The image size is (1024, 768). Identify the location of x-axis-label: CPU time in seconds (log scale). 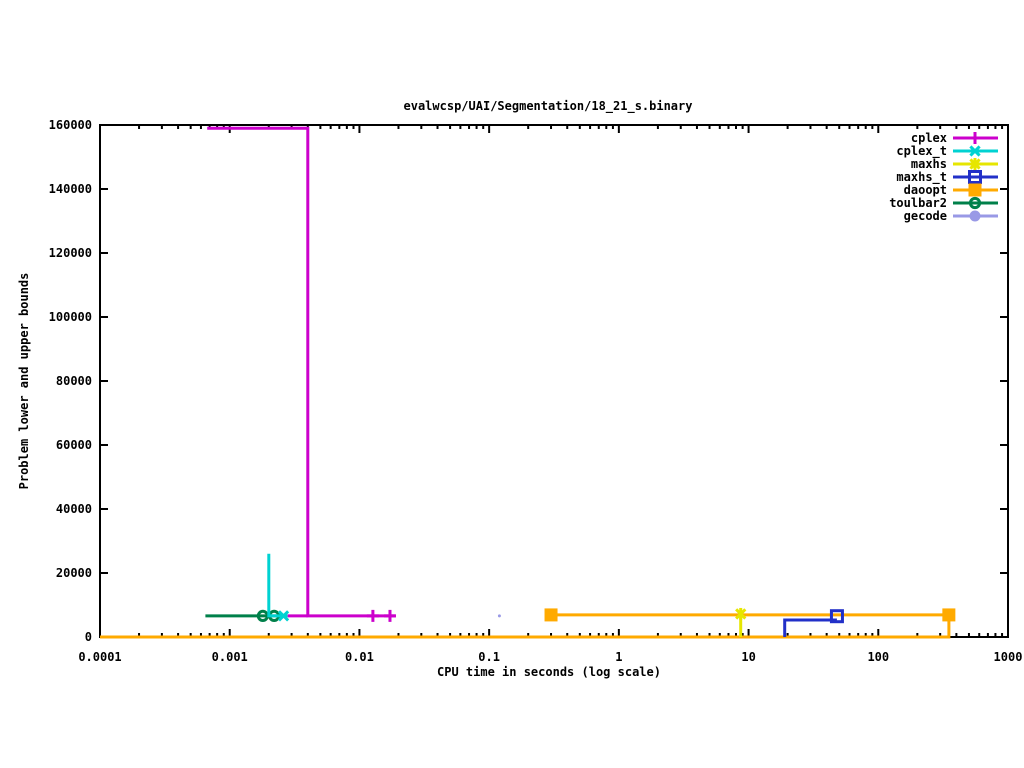
(549, 672).